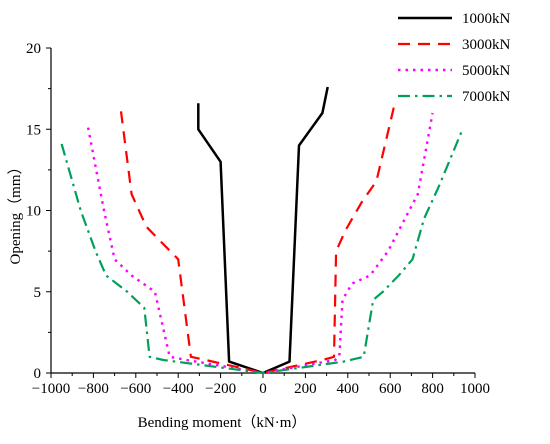 Image resolution: width=550 pixels, height=444 pixels. I want to click on legend-label-3000kN: 3000kN, so click(486, 45).